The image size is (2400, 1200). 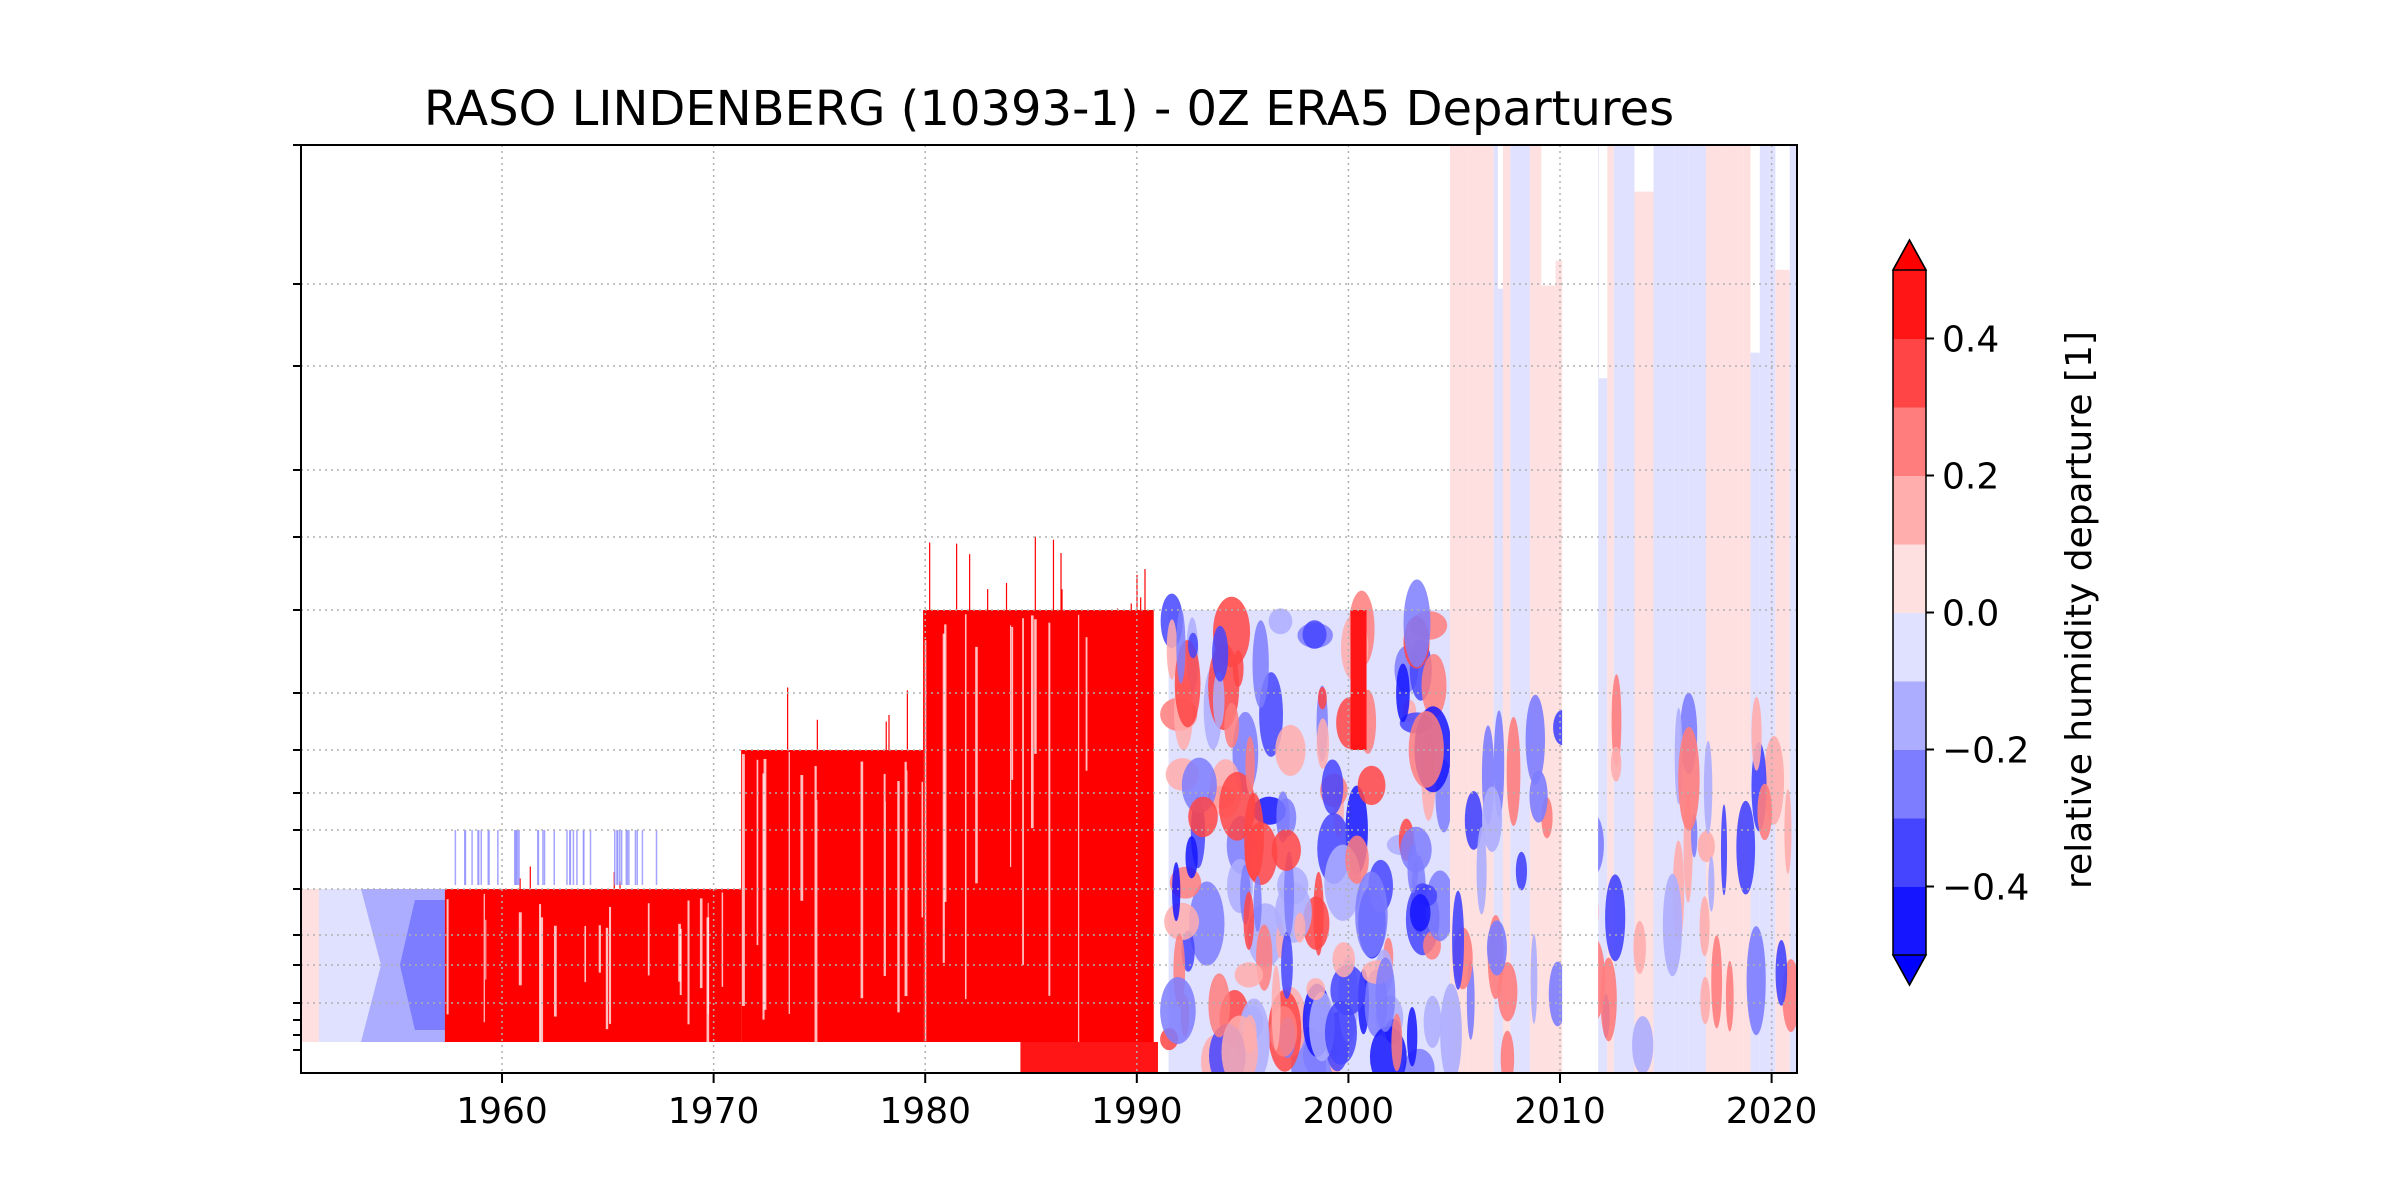 What do you see at coordinates (714, 1111) in the screenshot?
I see `x-tick-label: 1970` at bounding box center [714, 1111].